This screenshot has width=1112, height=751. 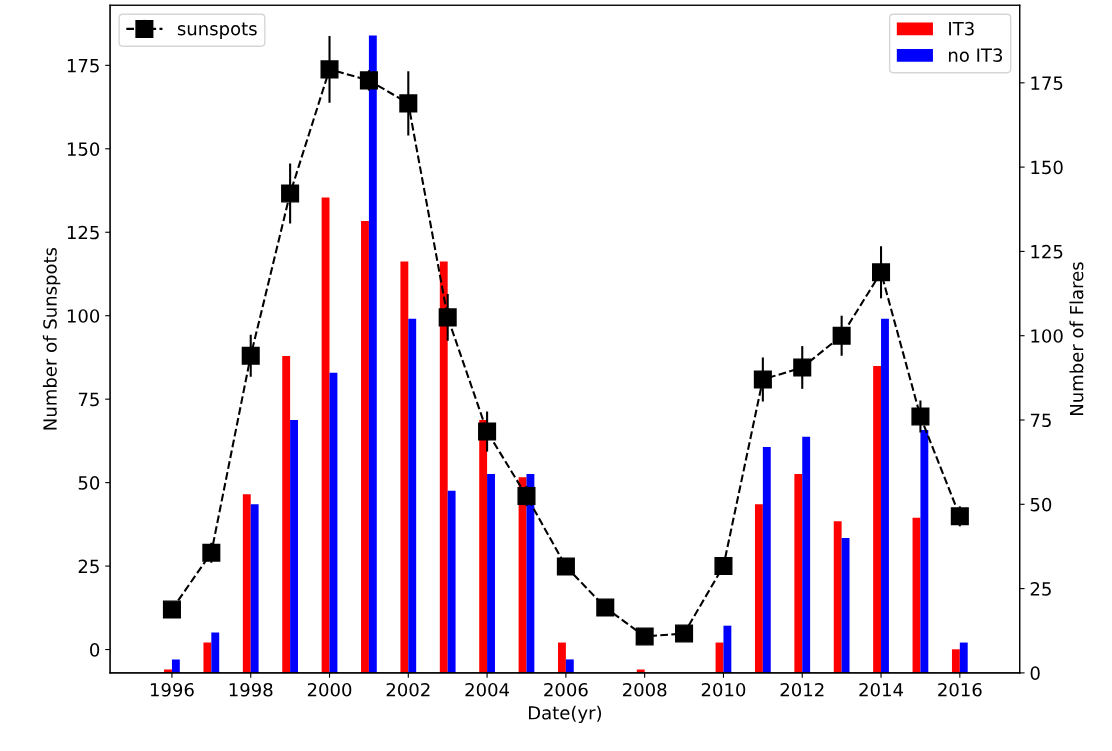 I want to click on y-tick-label: 75, so click(x=88, y=399).